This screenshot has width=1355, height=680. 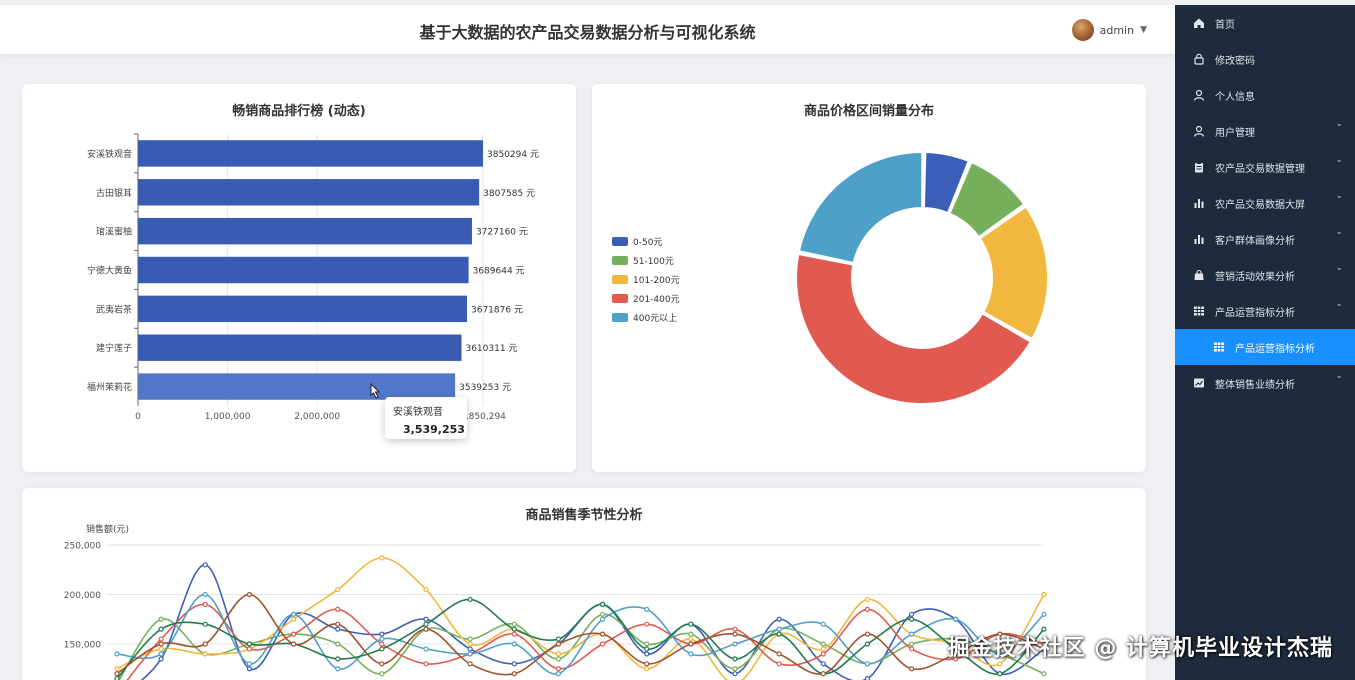 I want to click on user-menu: admin ▼, so click(x=1109, y=30).